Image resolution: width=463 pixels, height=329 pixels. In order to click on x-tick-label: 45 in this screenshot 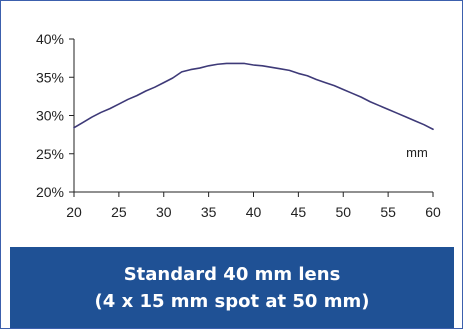, I will do `click(299, 212)`.